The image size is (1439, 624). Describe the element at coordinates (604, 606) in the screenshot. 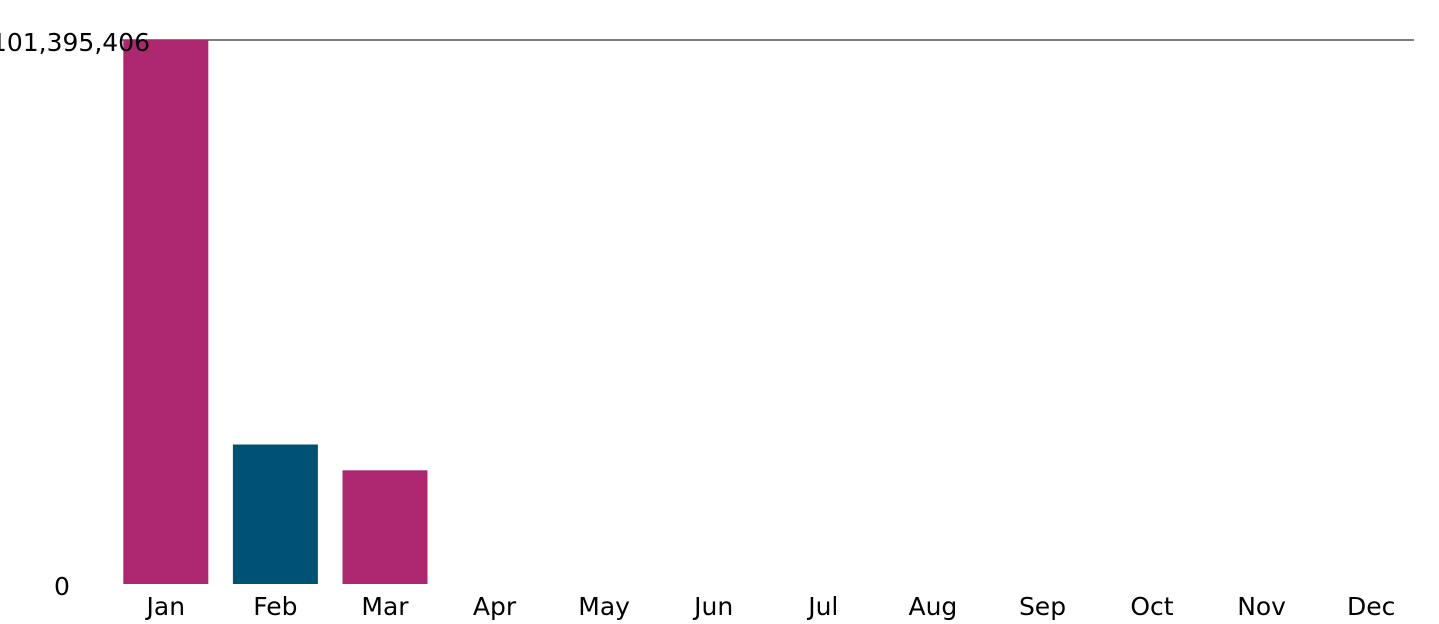

I see `x-tick-label-may: May` at that location.